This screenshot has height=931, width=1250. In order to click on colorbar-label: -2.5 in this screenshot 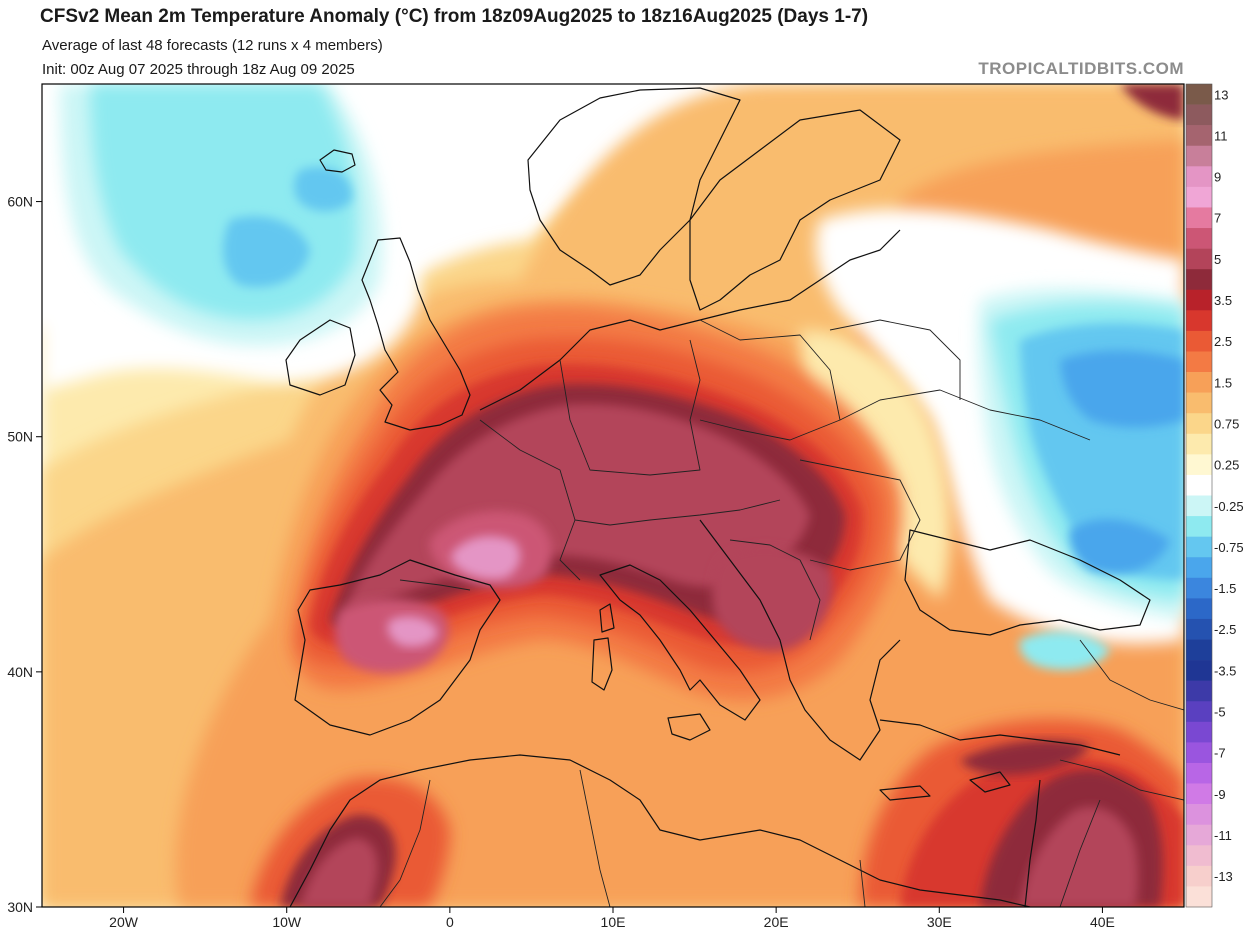, I will do `click(1225, 629)`.